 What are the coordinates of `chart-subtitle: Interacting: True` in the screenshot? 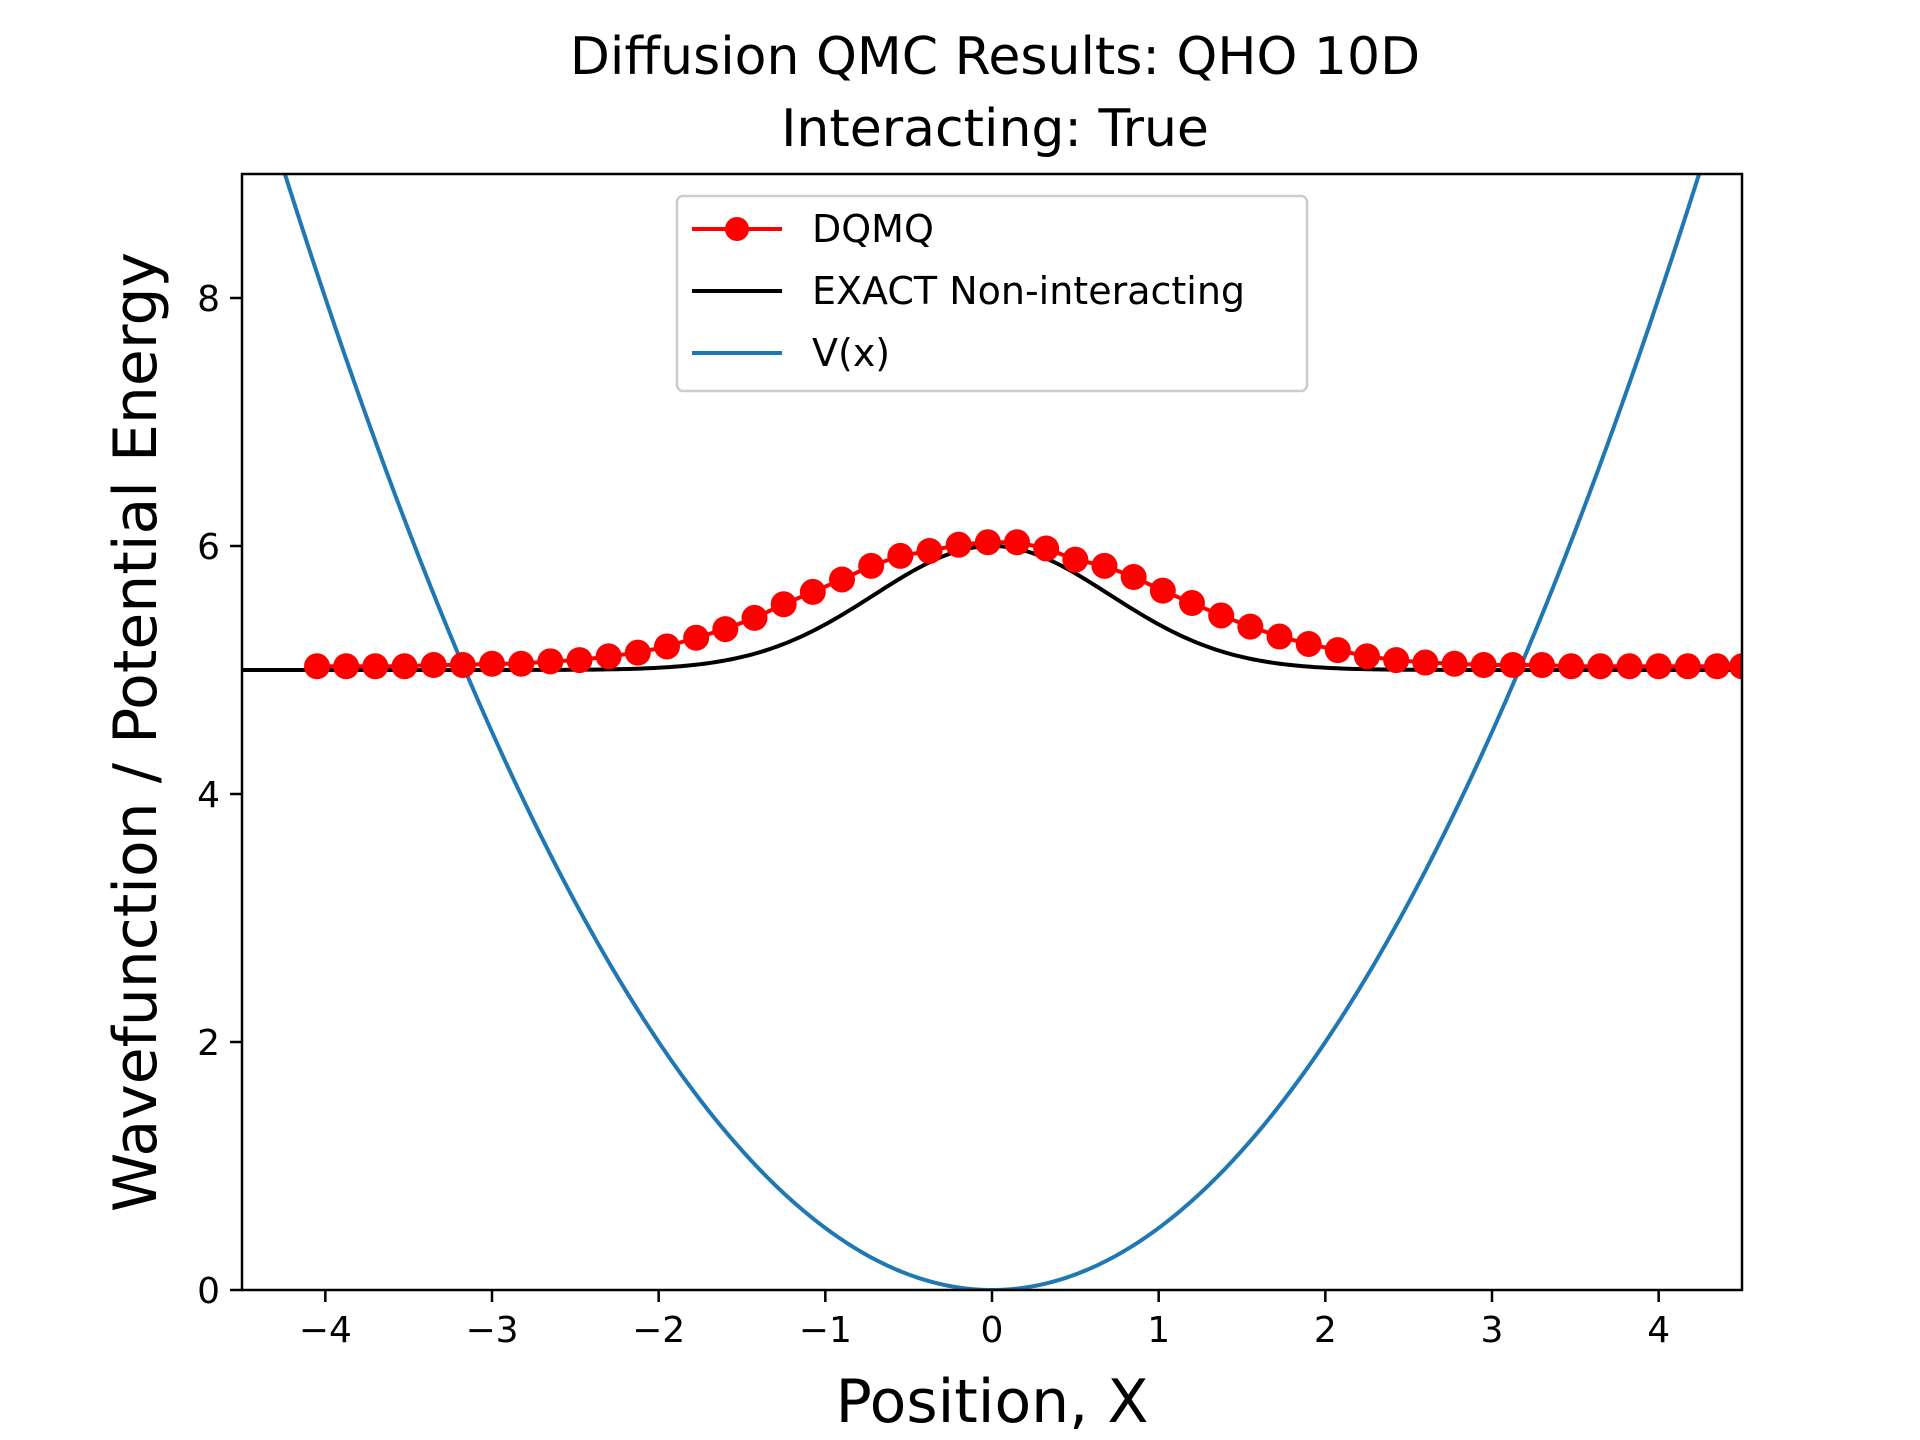 It's located at (995, 129).